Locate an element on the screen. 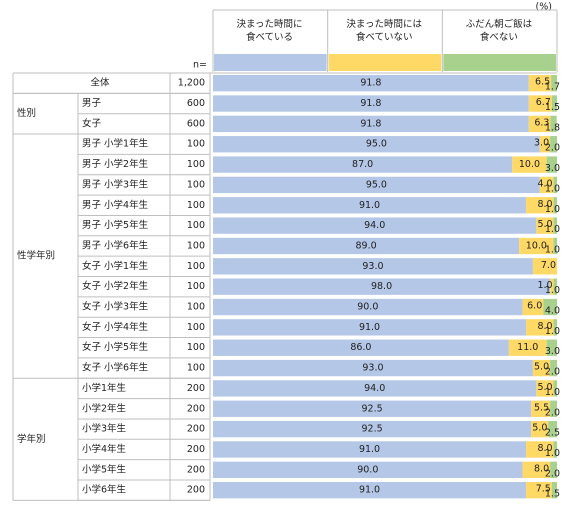 This screenshot has width=567, height=515. category-label: 男子 小学4年生 is located at coordinates (115, 205).